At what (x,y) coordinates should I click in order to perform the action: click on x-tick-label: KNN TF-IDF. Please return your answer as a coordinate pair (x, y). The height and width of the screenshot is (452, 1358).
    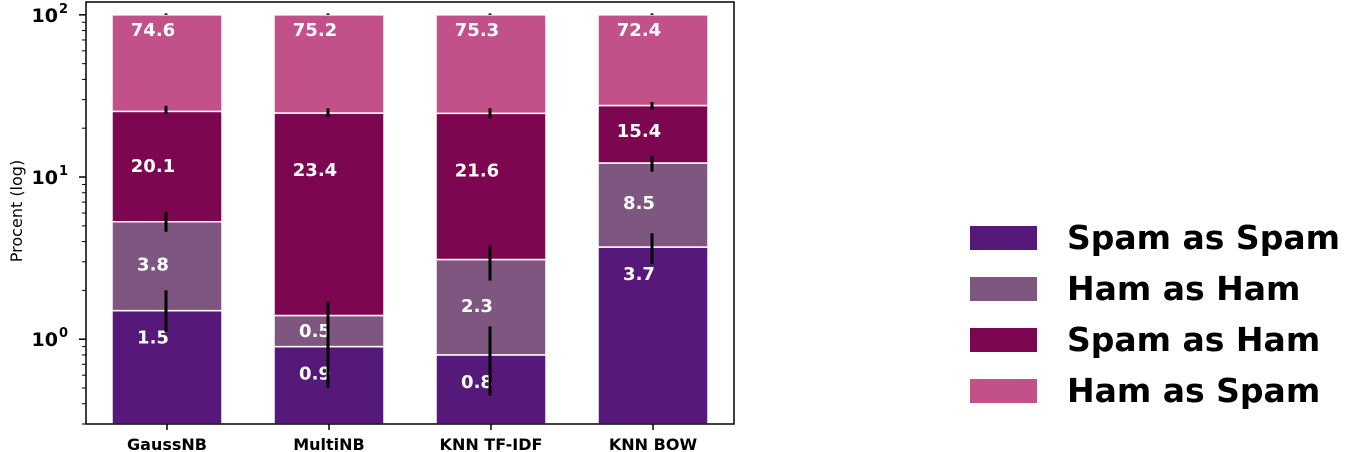
    Looking at the image, I should click on (491, 443).